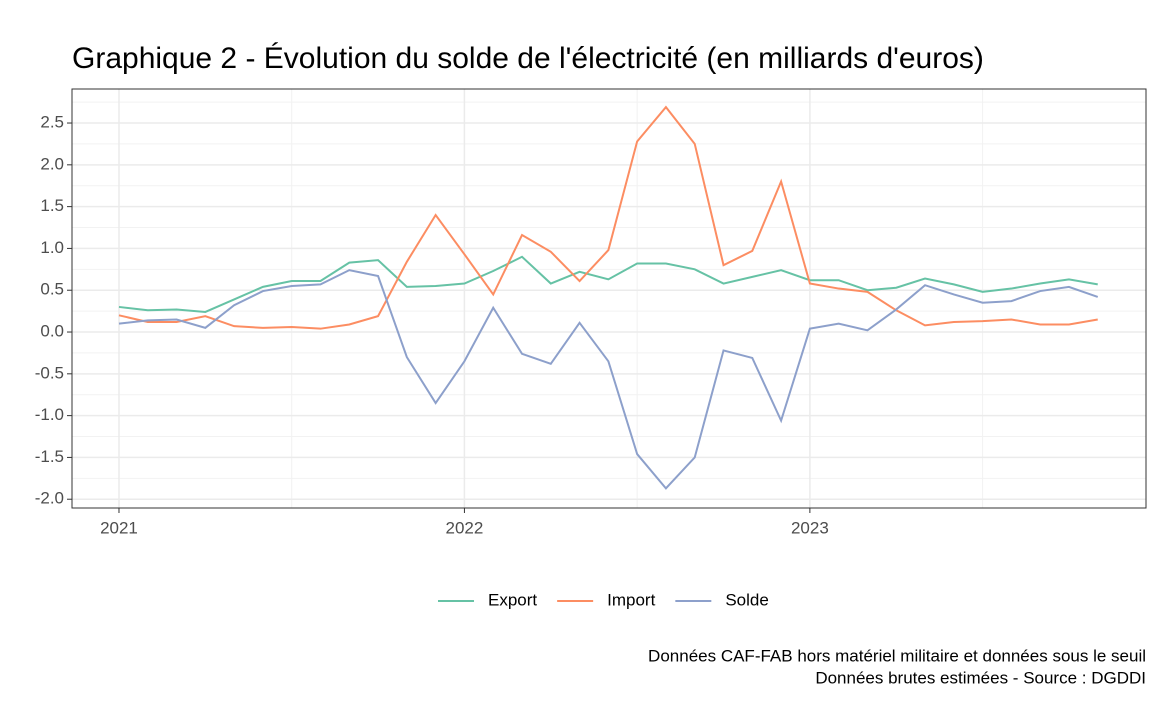  What do you see at coordinates (119, 527) in the screenshot?
I see `x-tick-label: 2021` at bounding box center [119, 527].